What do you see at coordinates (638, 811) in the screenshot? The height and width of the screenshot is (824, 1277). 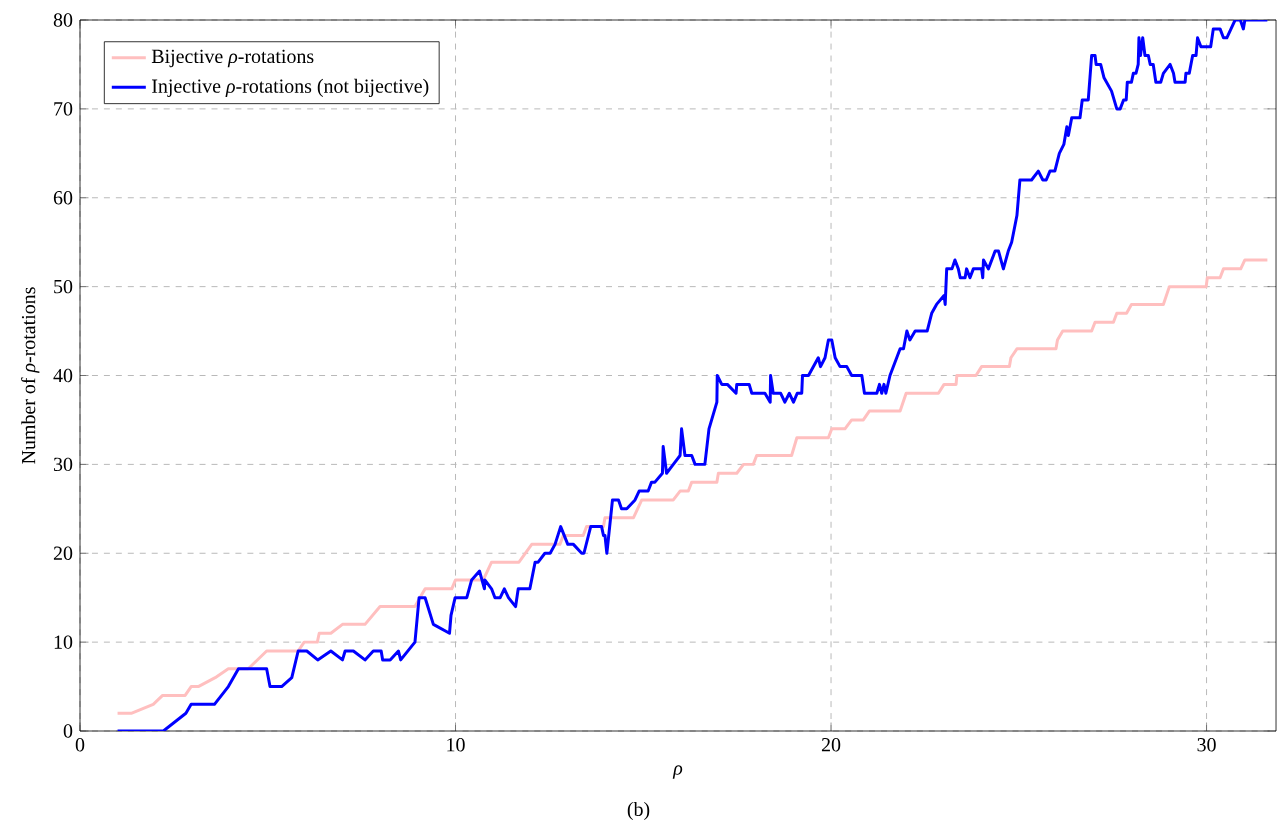 I see `text: (b)` at bounding box center [638, 811].